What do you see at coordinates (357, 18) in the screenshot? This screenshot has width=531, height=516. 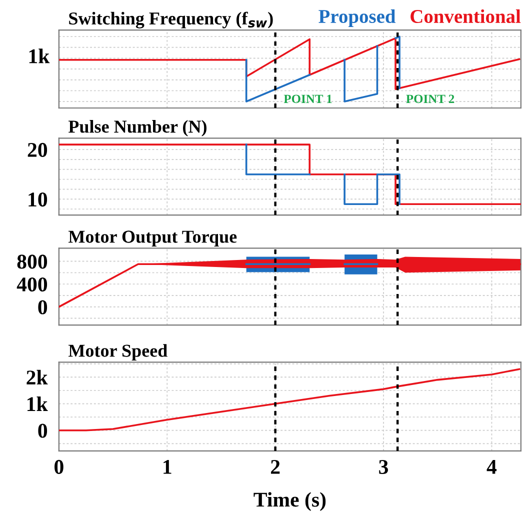 I see `series-label: Proposed` at bounding box center [357, 18].